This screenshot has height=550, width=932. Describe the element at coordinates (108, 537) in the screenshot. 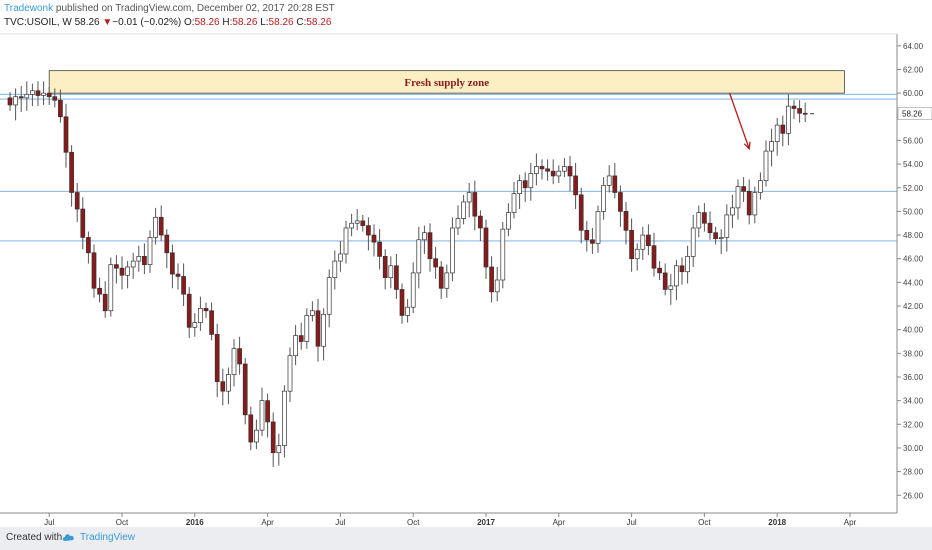

I see `tradingview-brand-link: TradingView` at that location.